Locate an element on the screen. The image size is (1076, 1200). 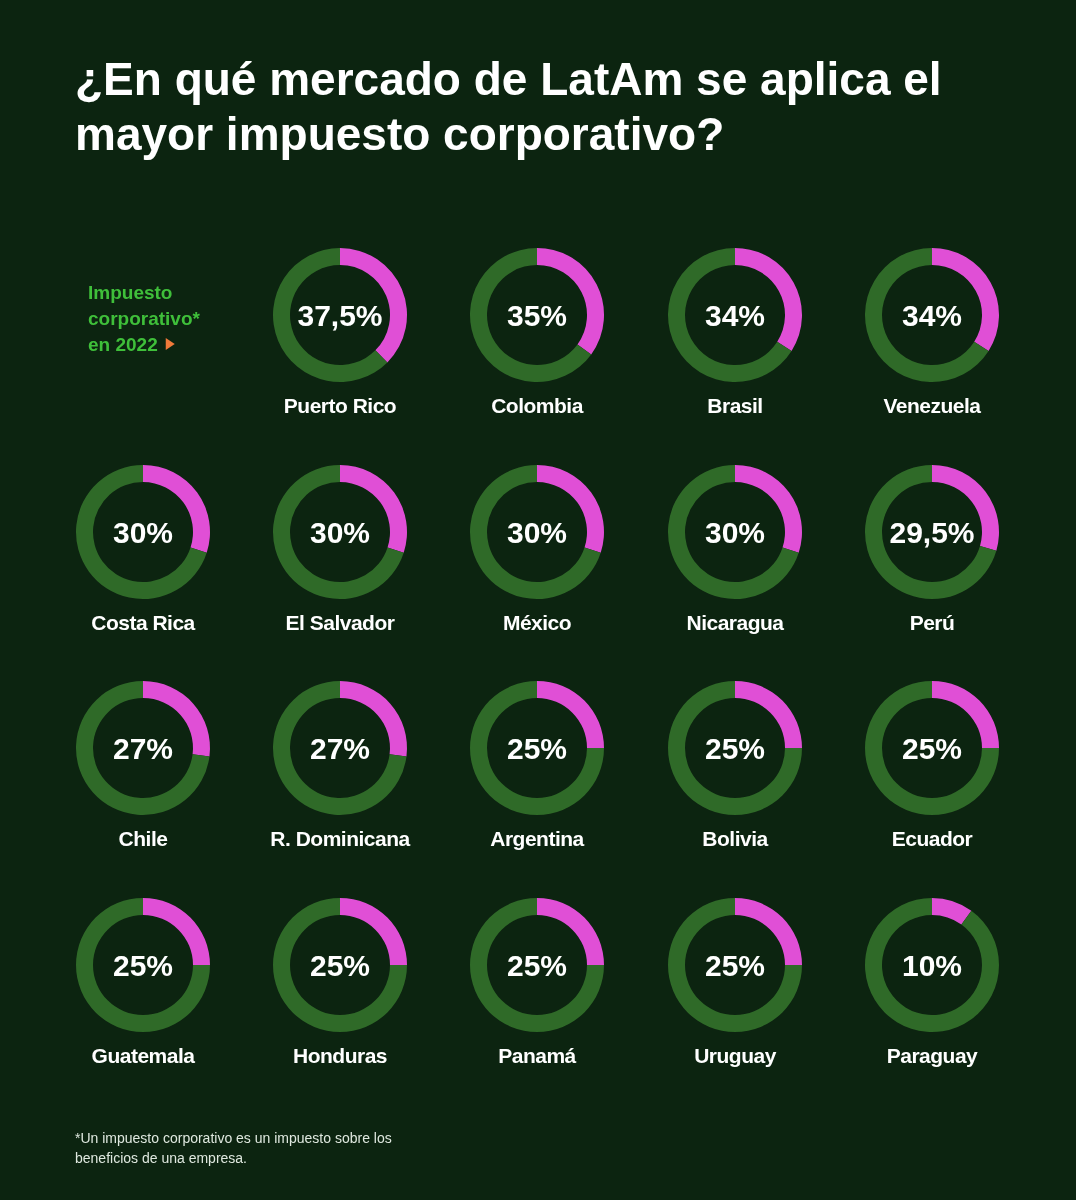
text: Argentina is located at coordinates (537, 838).